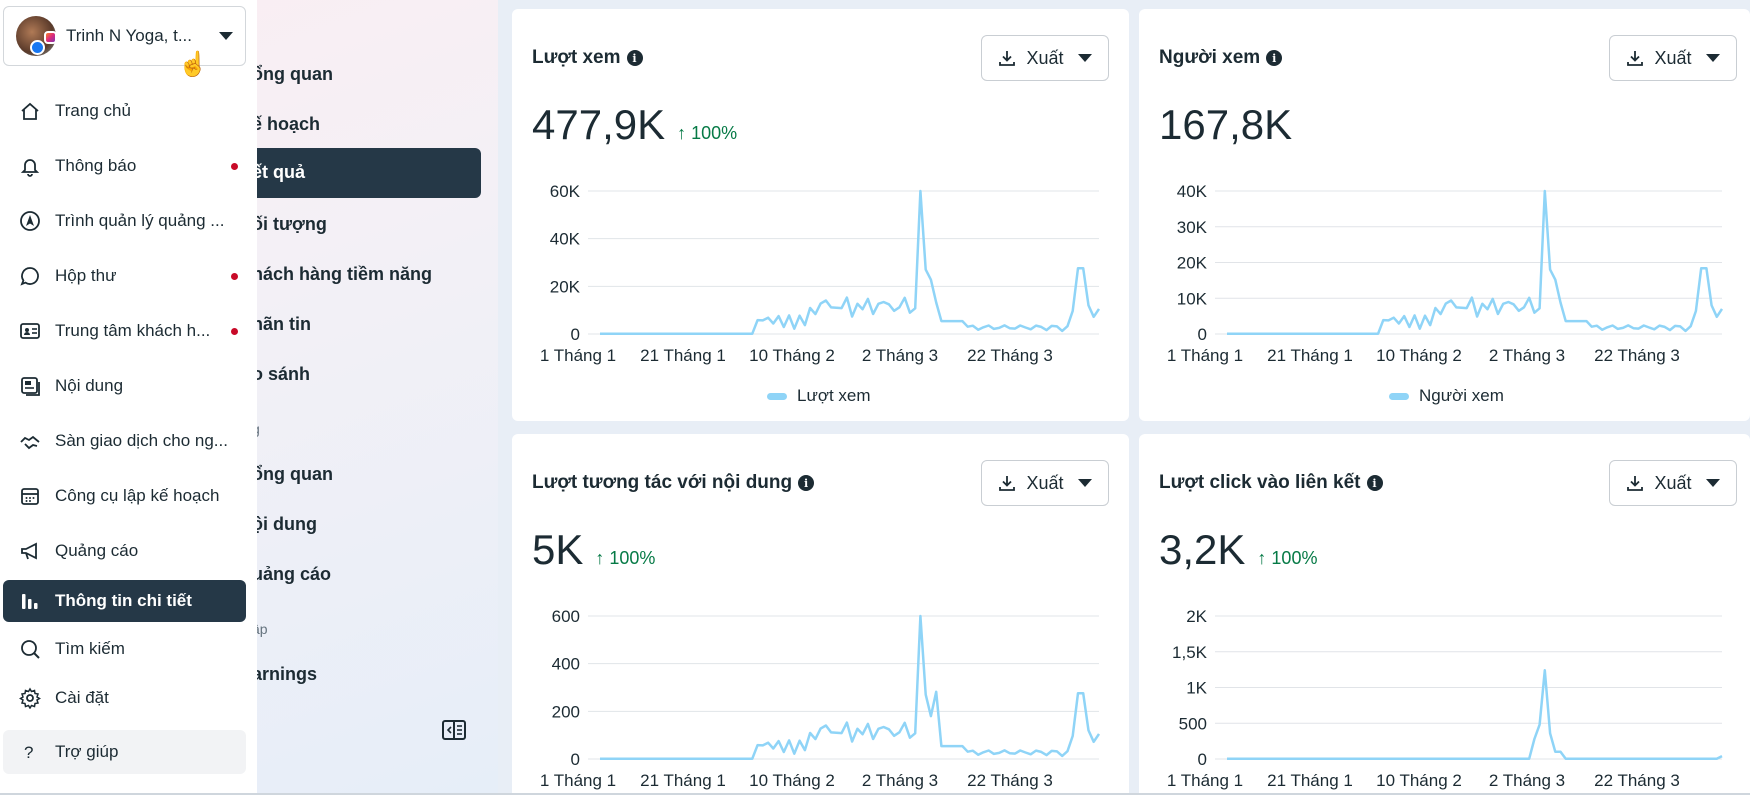 This screenshot has width=1750, height=795. What do you see at coordinates (124, 601) in the screenshot?
I see `nav-item-10: Thông tin chi tiết` at bounding box center [124, 601].